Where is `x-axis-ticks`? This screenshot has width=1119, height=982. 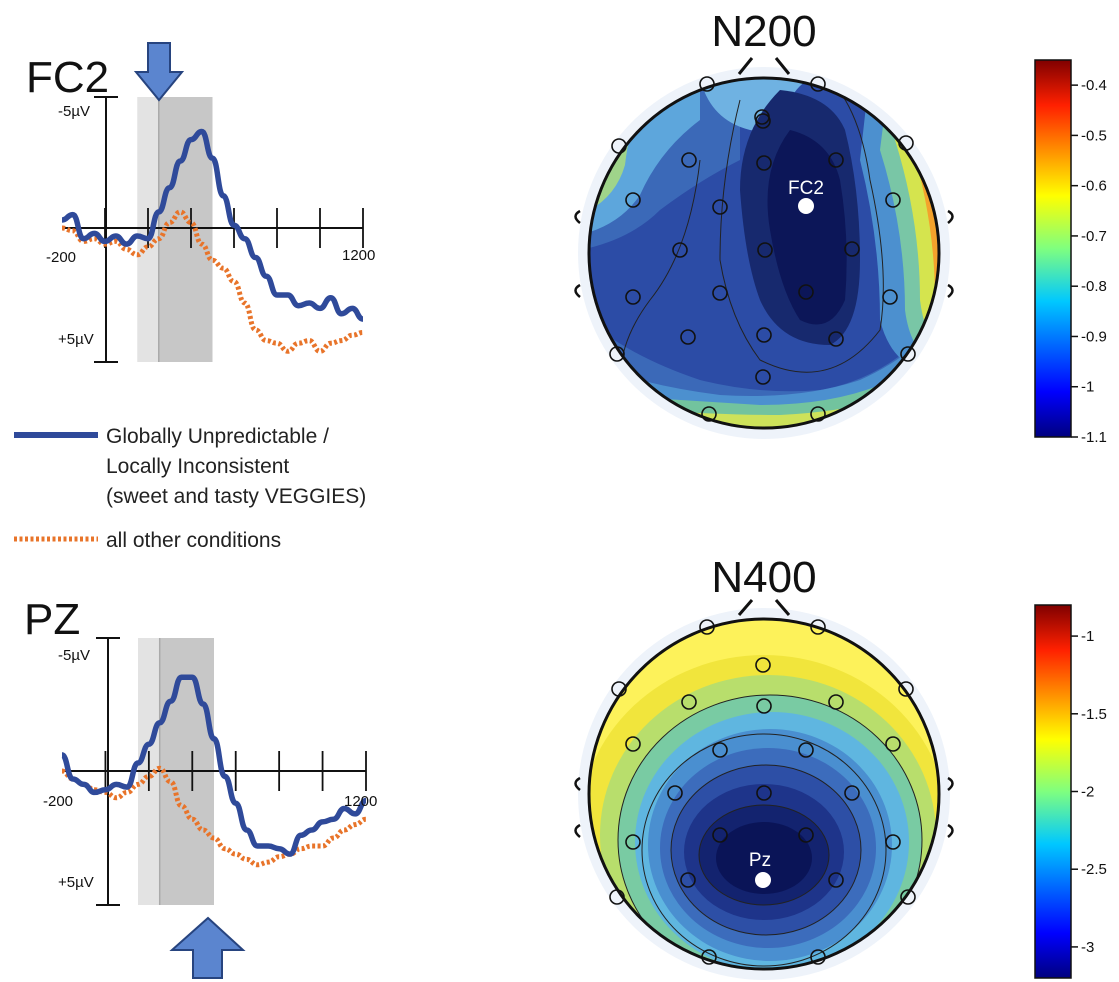 x-axis-ticks is located at coordinates (235, 771).